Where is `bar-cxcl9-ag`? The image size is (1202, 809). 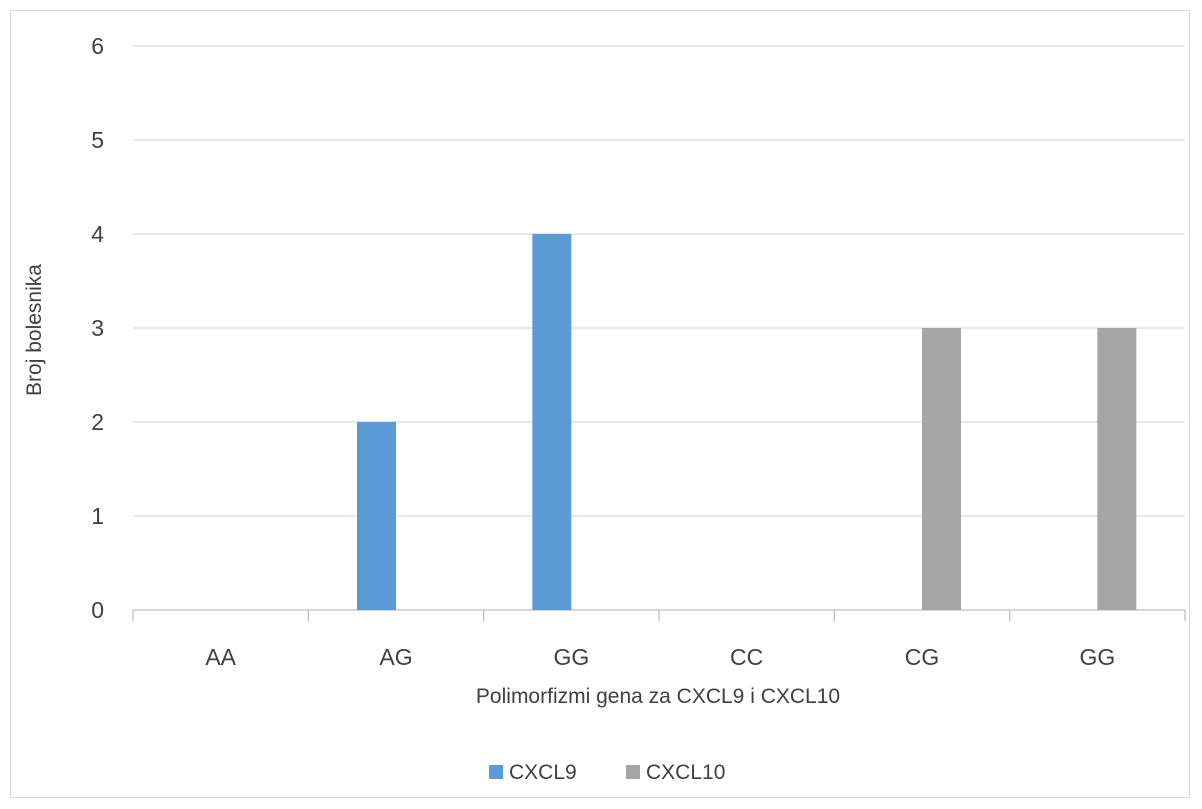 bar-cxcl9-ag is located at coordinates (376, 516).